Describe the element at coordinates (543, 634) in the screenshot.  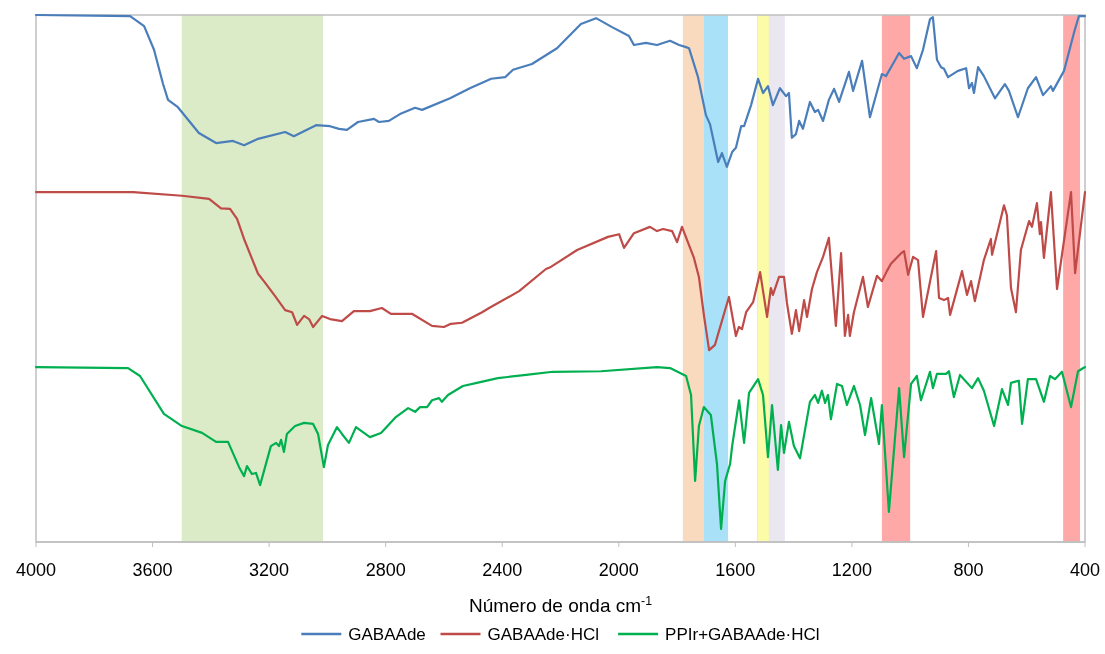
I see `legend-label: GABAAde·HCl` at that location.